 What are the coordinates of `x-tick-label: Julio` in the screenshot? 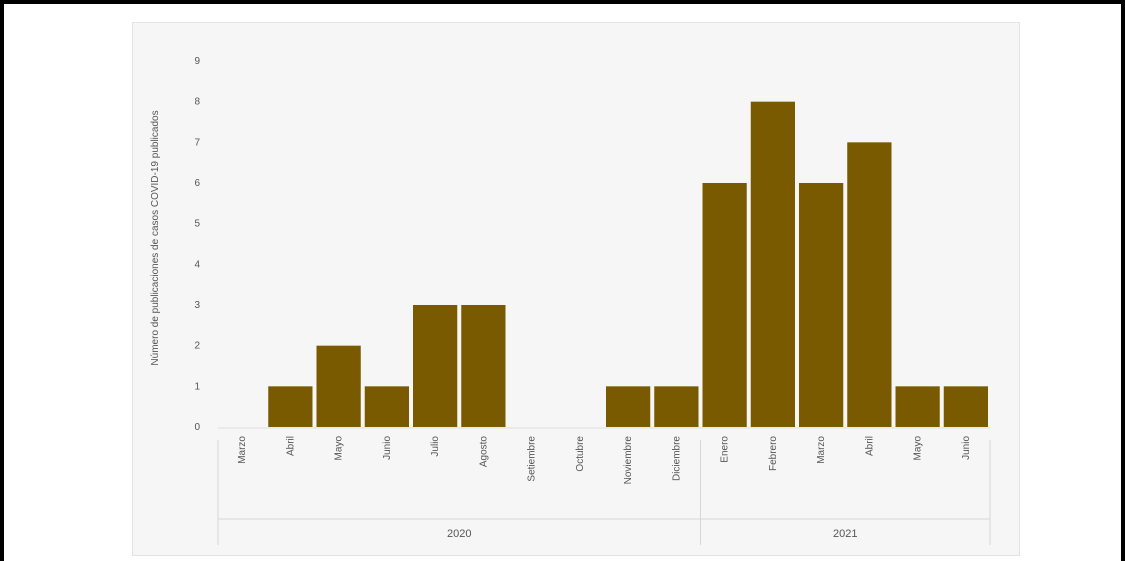 It's located at (435, 446).